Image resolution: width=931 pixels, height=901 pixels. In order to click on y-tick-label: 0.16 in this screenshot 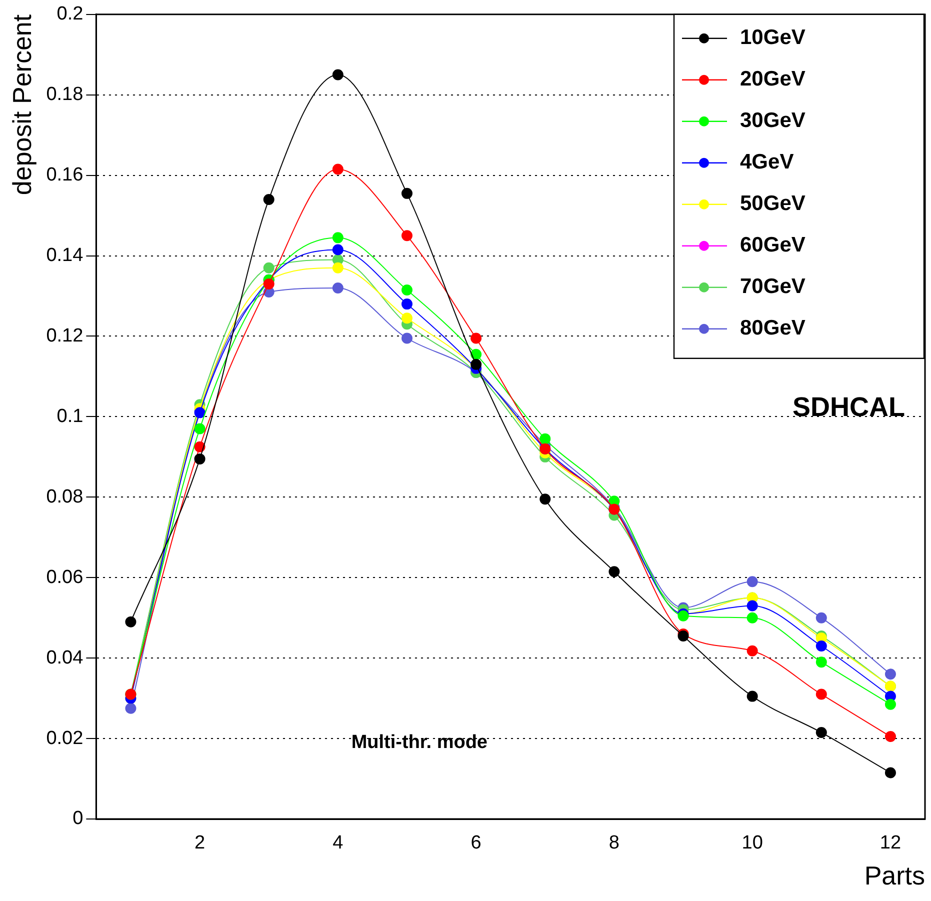, I will do `click(65, 175)`.